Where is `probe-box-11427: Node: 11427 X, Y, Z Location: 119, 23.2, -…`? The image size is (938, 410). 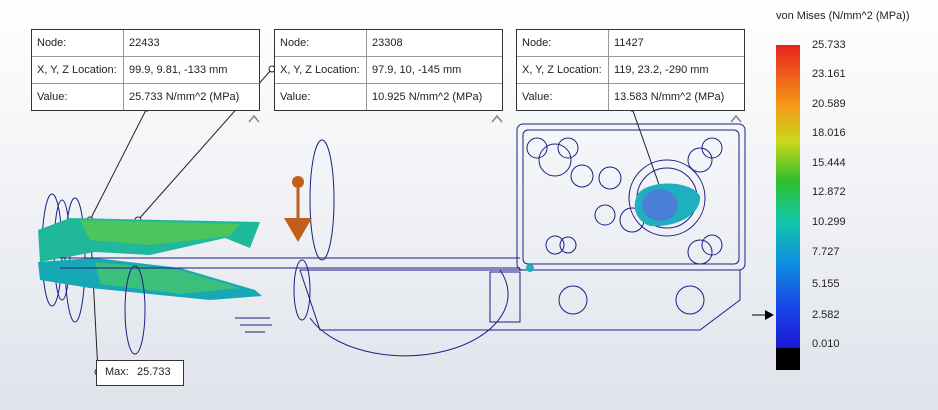
probe-box-11427: Node: 11427 X, Y, Z Location: 119, 23.2, -… is located at coordinates (630, 70).